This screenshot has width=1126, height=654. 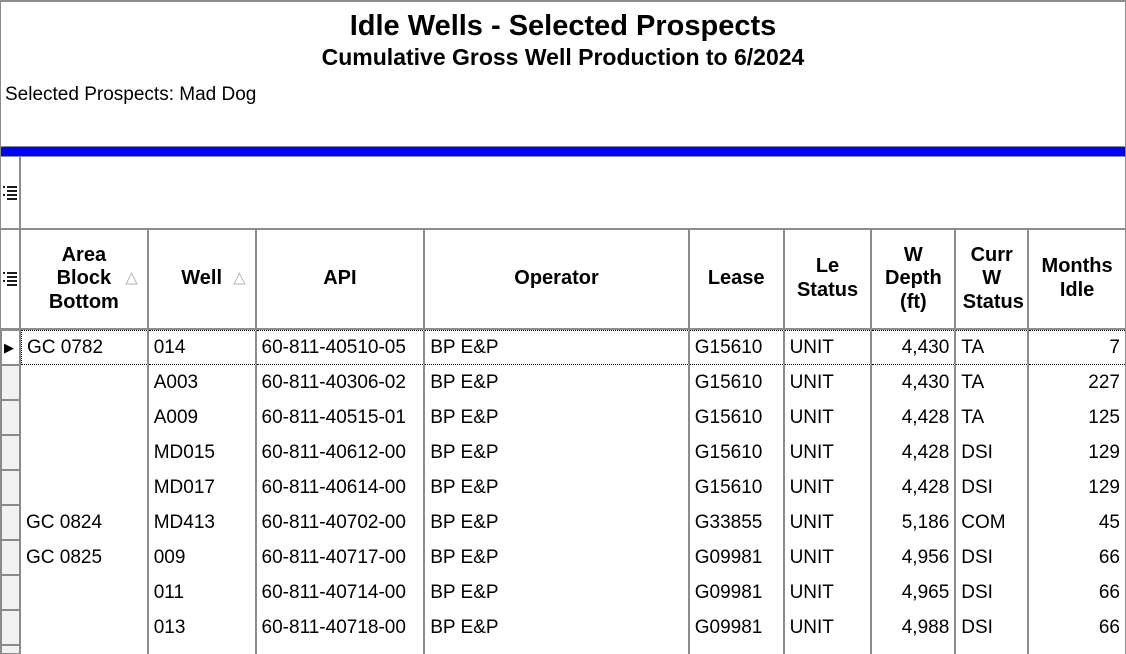 What do you see at coordinates (203, 417) in the screenshot?
I see `cell-well: A009` at bounding box center [203, 417].